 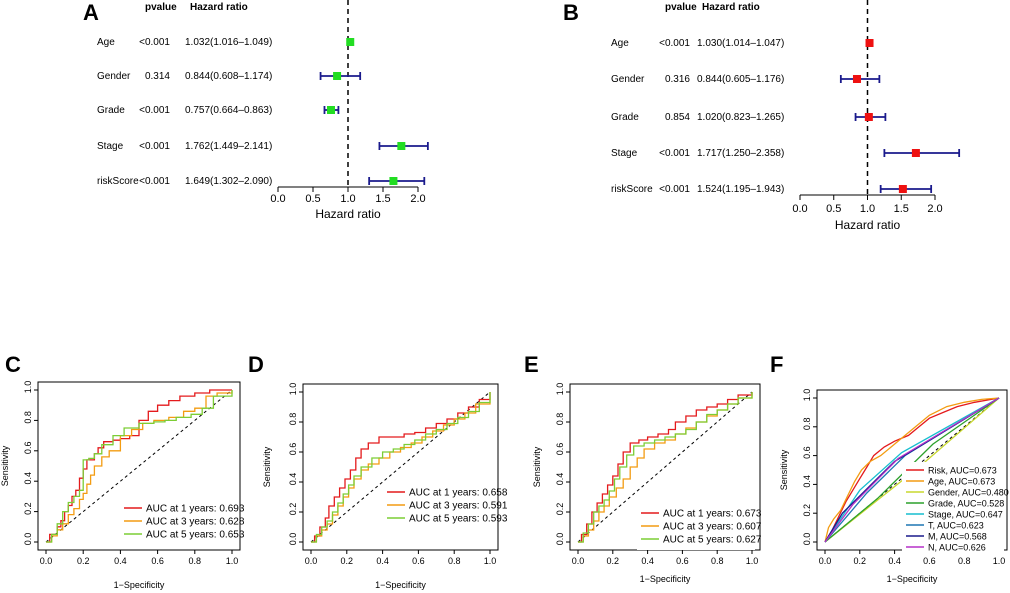 I want to click on panel-label-A: A, so click(x=91, y=12).